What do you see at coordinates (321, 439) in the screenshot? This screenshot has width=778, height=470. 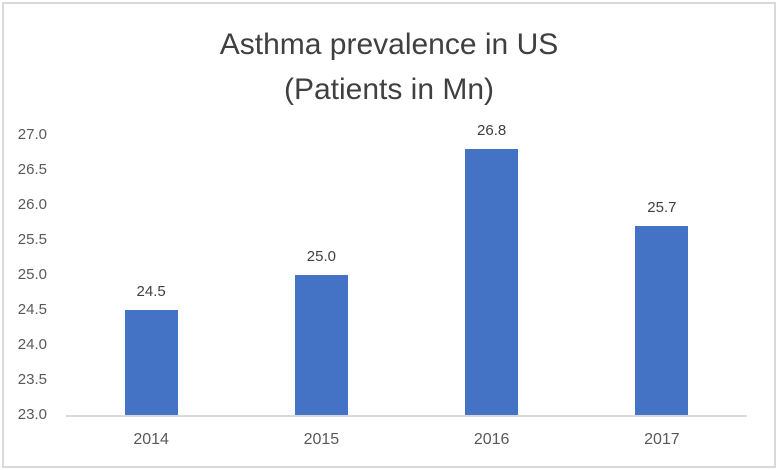 I see `x-tick-label: 2015` at bounding box center [321, 439].